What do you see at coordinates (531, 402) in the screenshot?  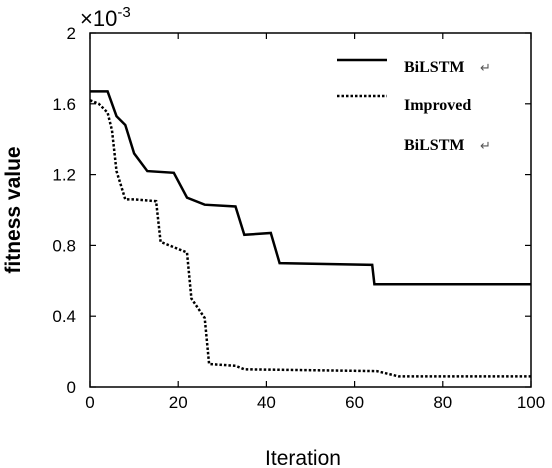 I see `x-tick-label: 100` at bounding box center [531, 402].